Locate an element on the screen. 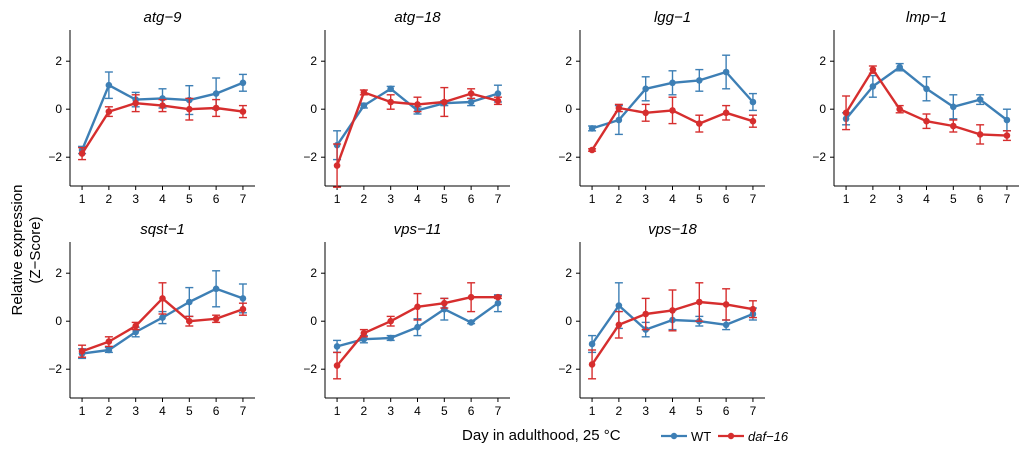  panel-1: atg−18 −2 0 2 1 2 3 4 5 6 7 is located at coordinates (406, 107).